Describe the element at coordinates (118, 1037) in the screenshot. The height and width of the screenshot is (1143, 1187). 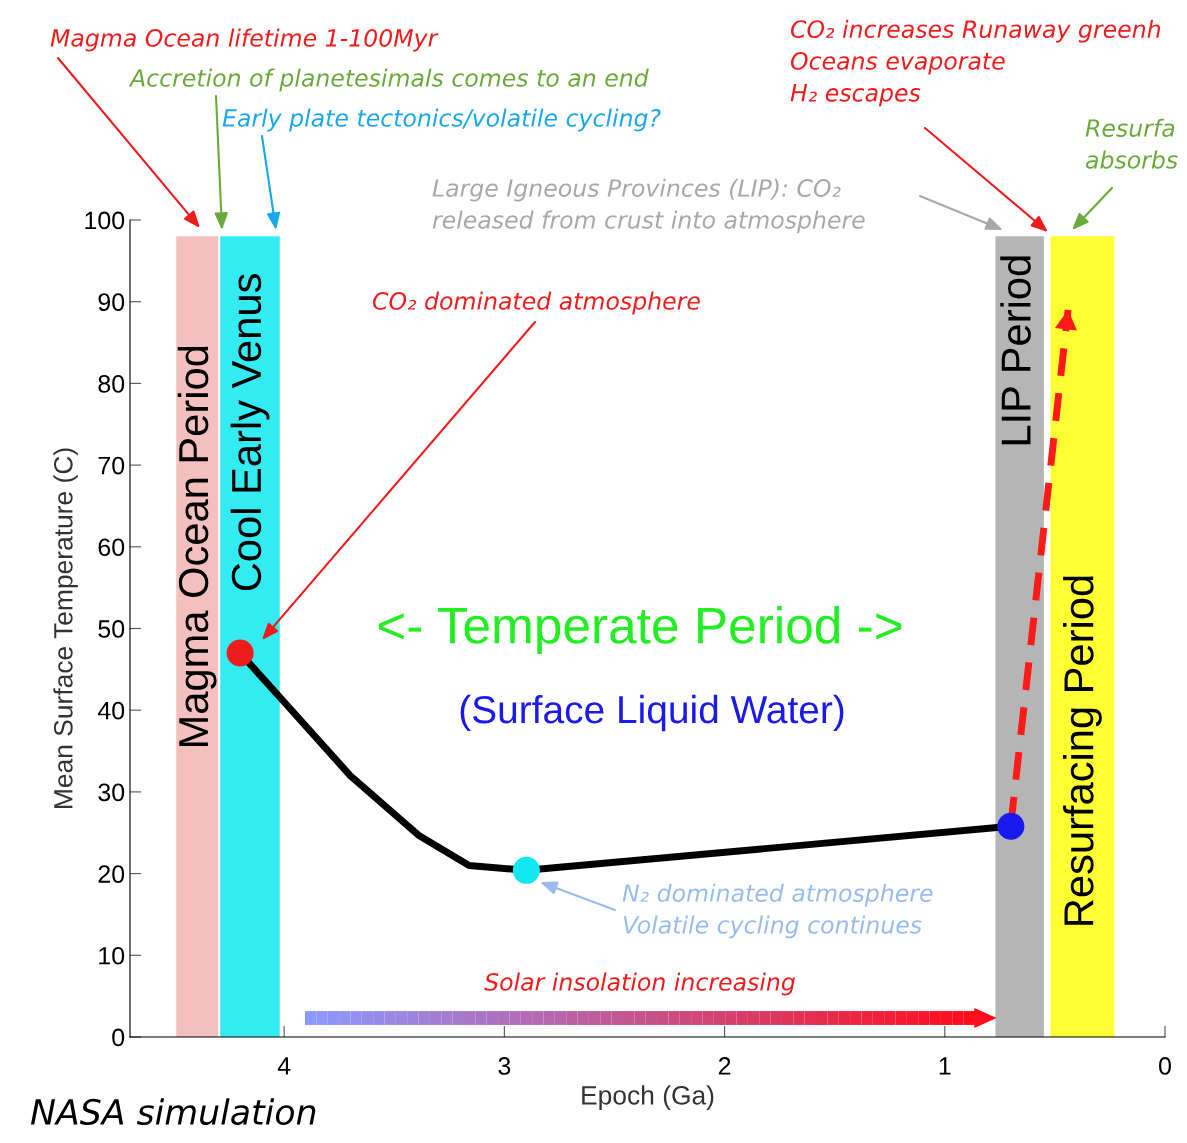
I see `y-tick-label: 0` at that location.